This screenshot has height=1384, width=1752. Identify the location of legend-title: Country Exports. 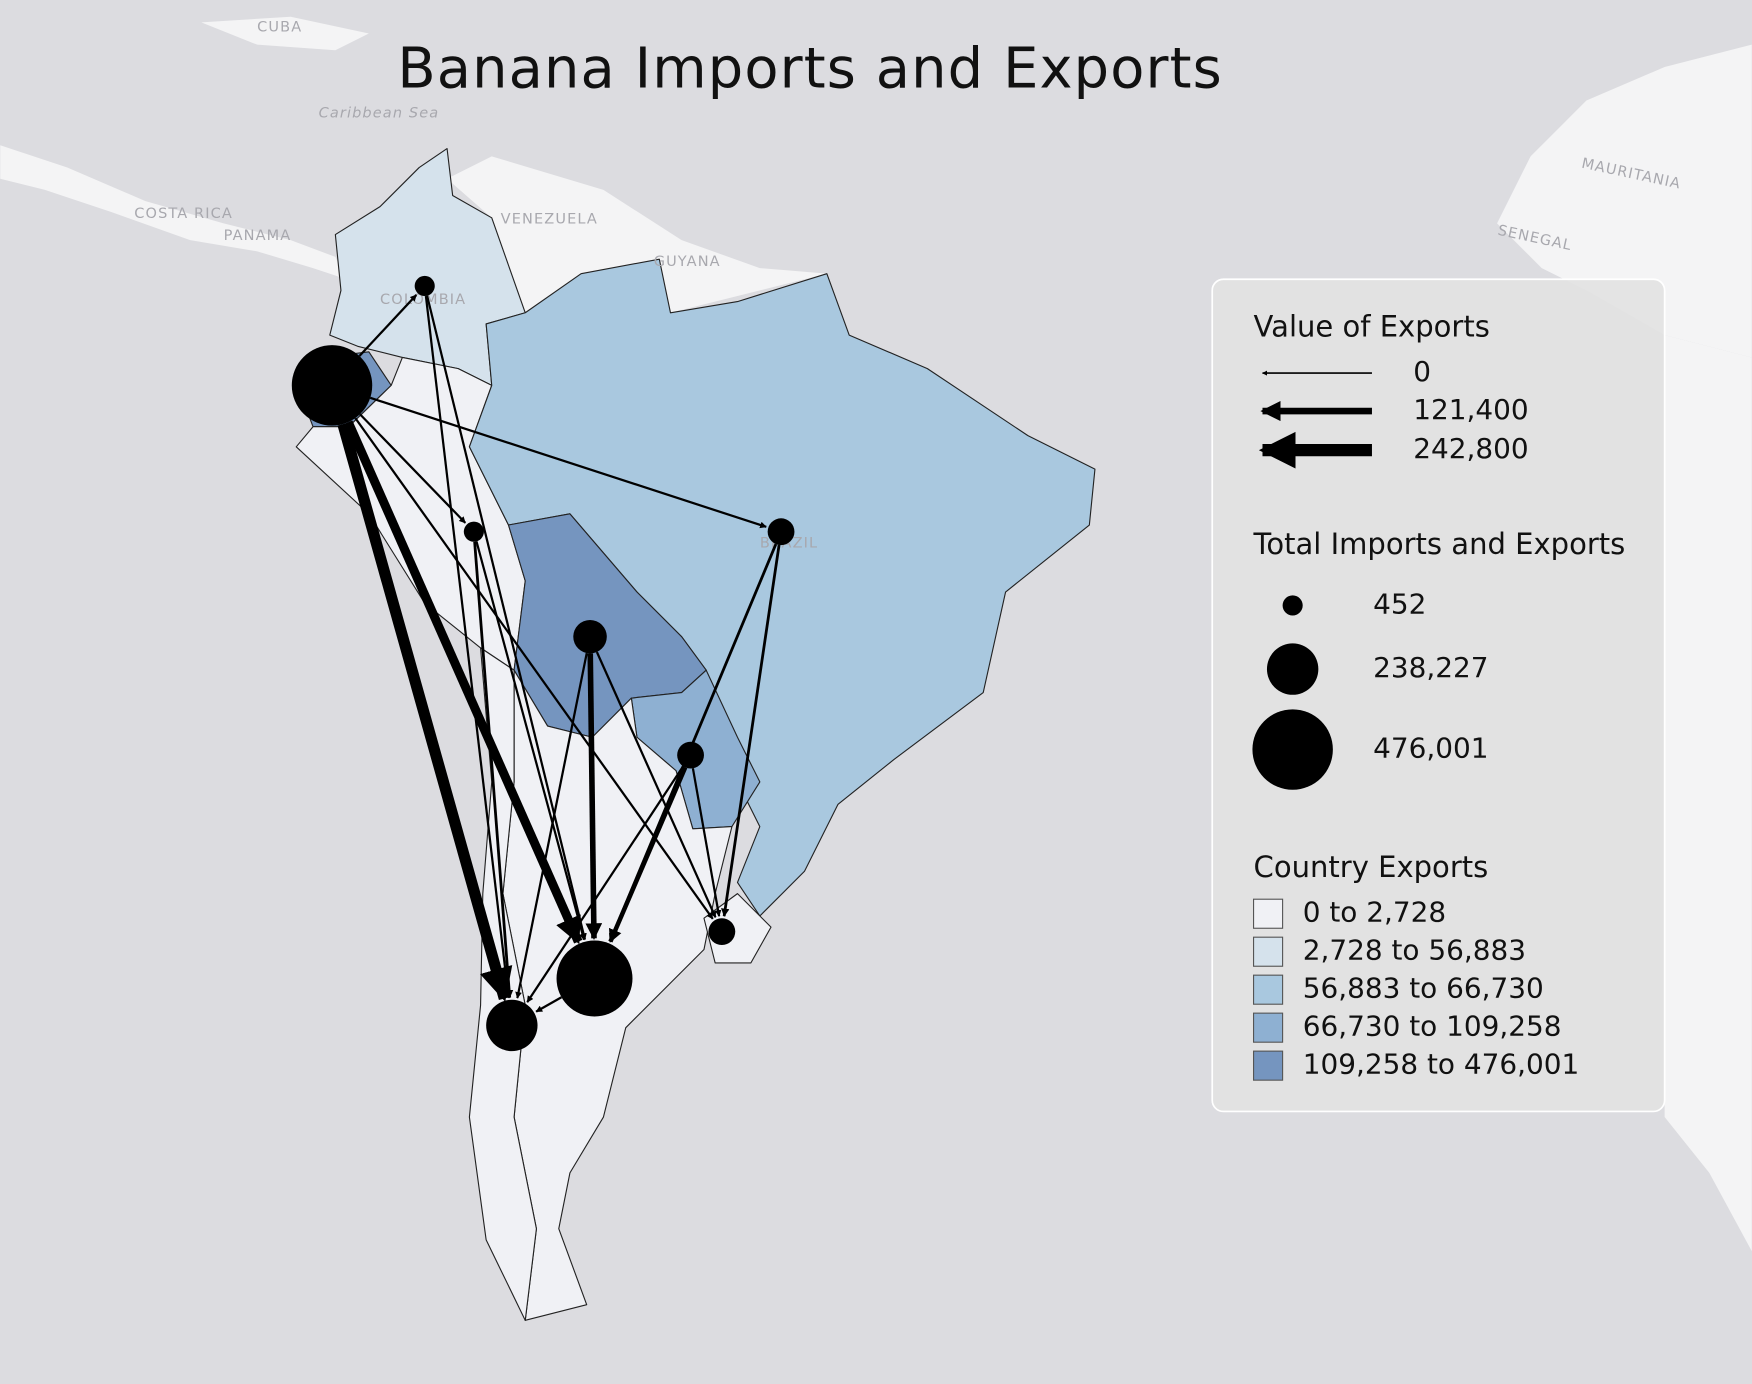
(1371, 867).